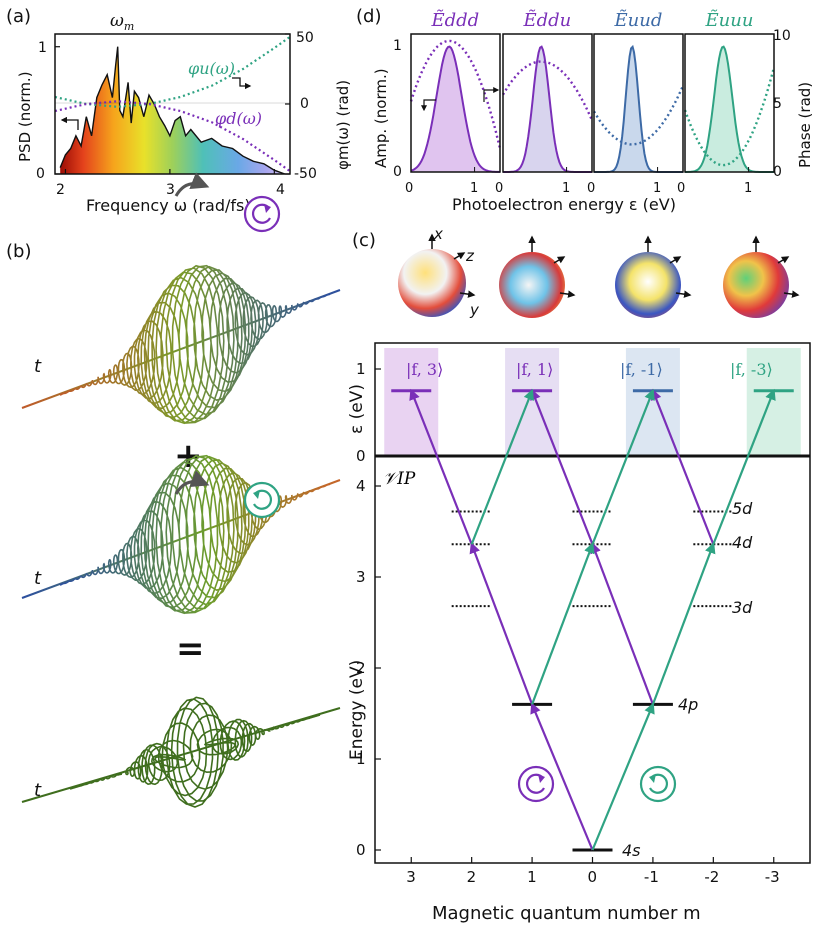 This screenshot has width=830, height=928. Describe the element at coordinates (742, 607) in the screenshot. I see `level-label-3d: 3d` at that location.